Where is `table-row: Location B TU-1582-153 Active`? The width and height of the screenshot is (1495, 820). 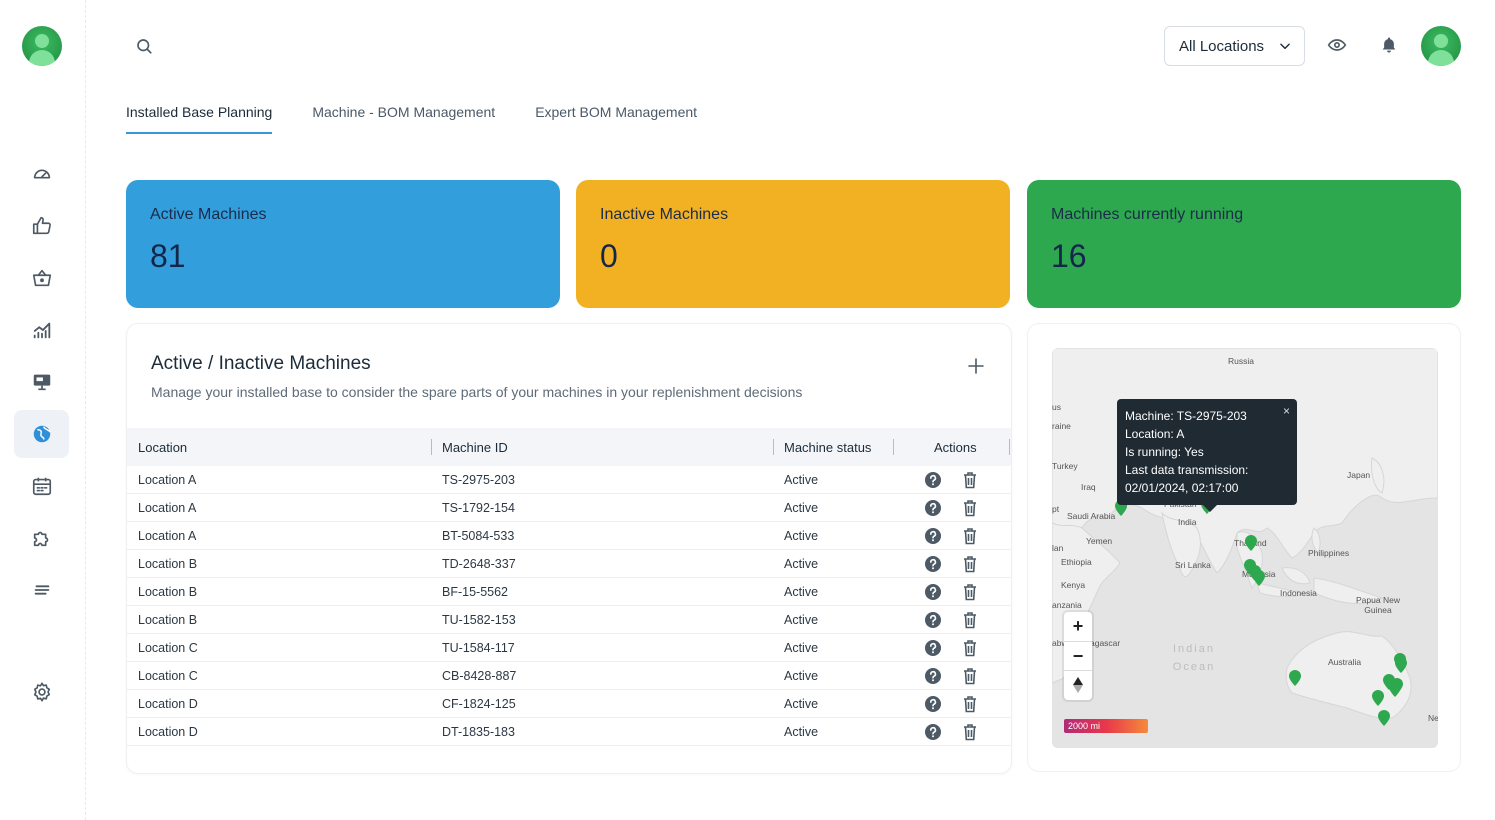 table-row: Location B TU-1582-153 Active is located at coordinates (569, 620).